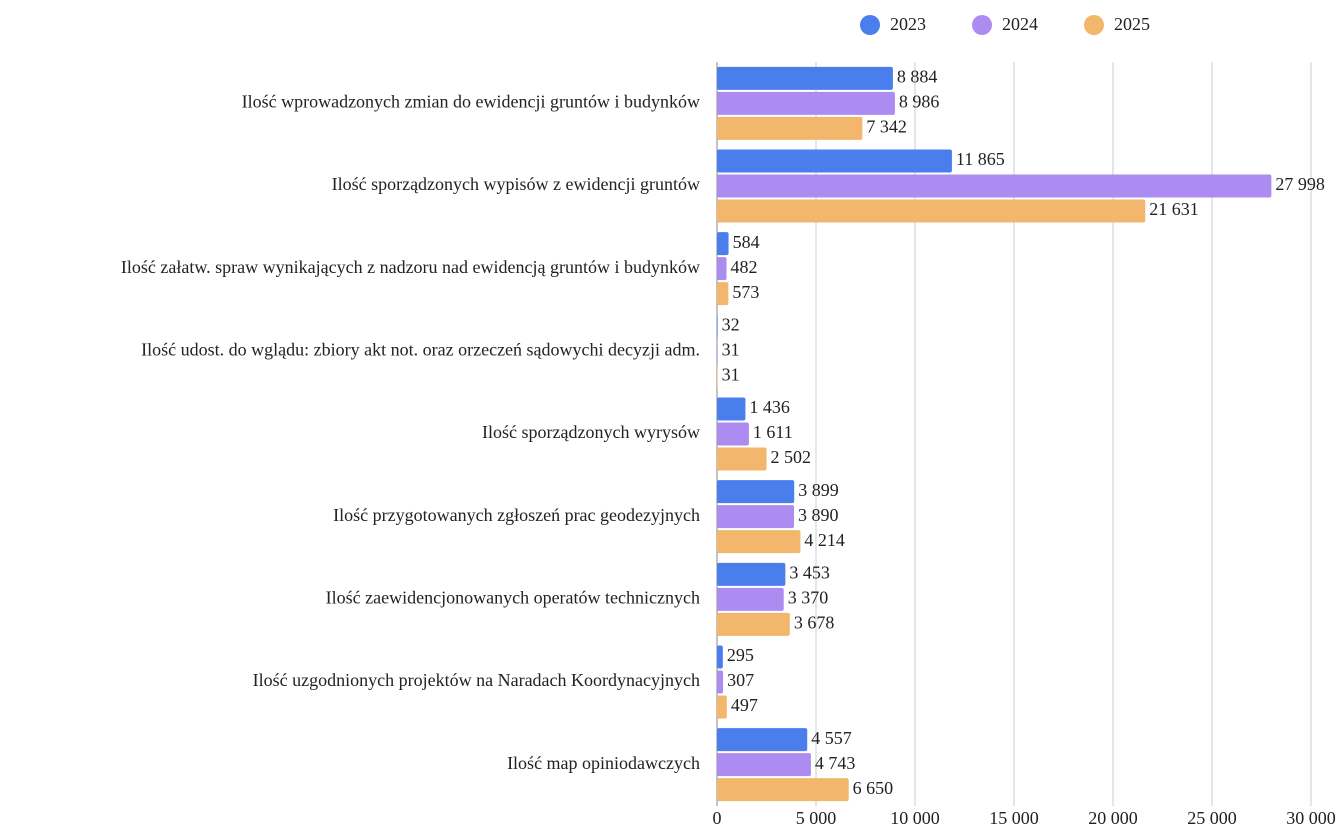 The width and height of the screenshot is (1341, 828). Describe the element at coordinates (1212, 818) in the screenshot. I see `x-tick-label: 25 000` at that location.